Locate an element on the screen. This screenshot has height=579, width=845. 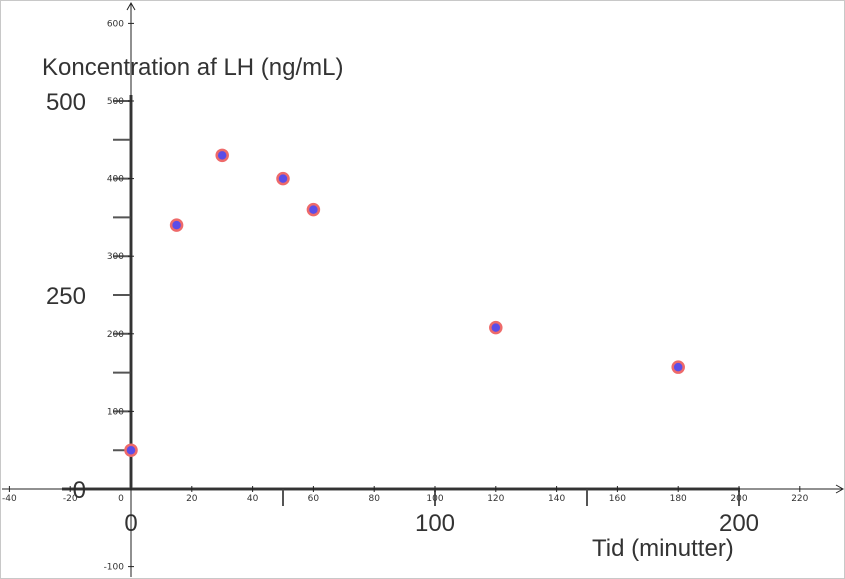
x-tick-label: 0 is located at coordinates (121, 499).